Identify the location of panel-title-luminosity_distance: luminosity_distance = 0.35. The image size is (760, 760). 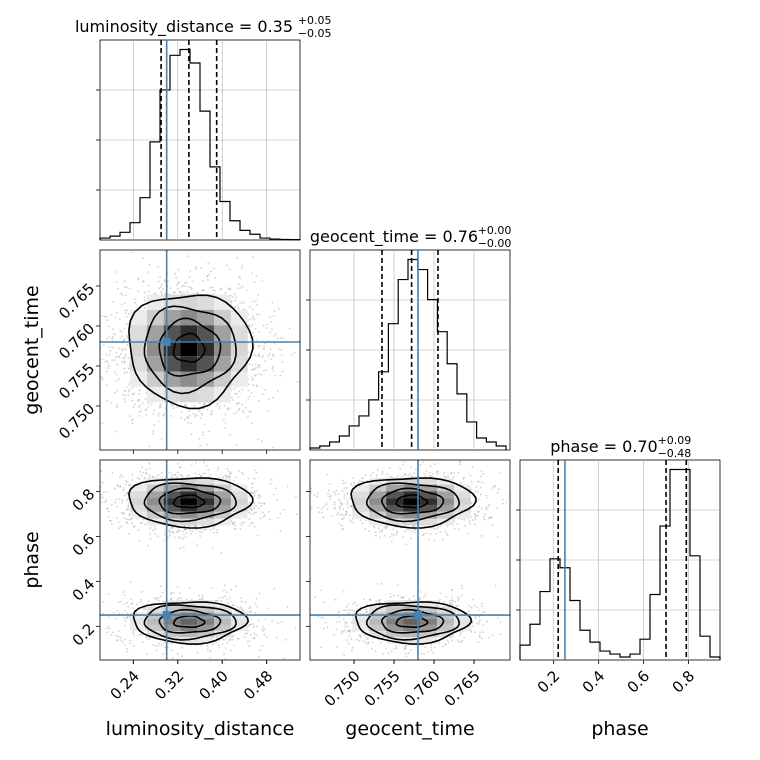
(184, 27).